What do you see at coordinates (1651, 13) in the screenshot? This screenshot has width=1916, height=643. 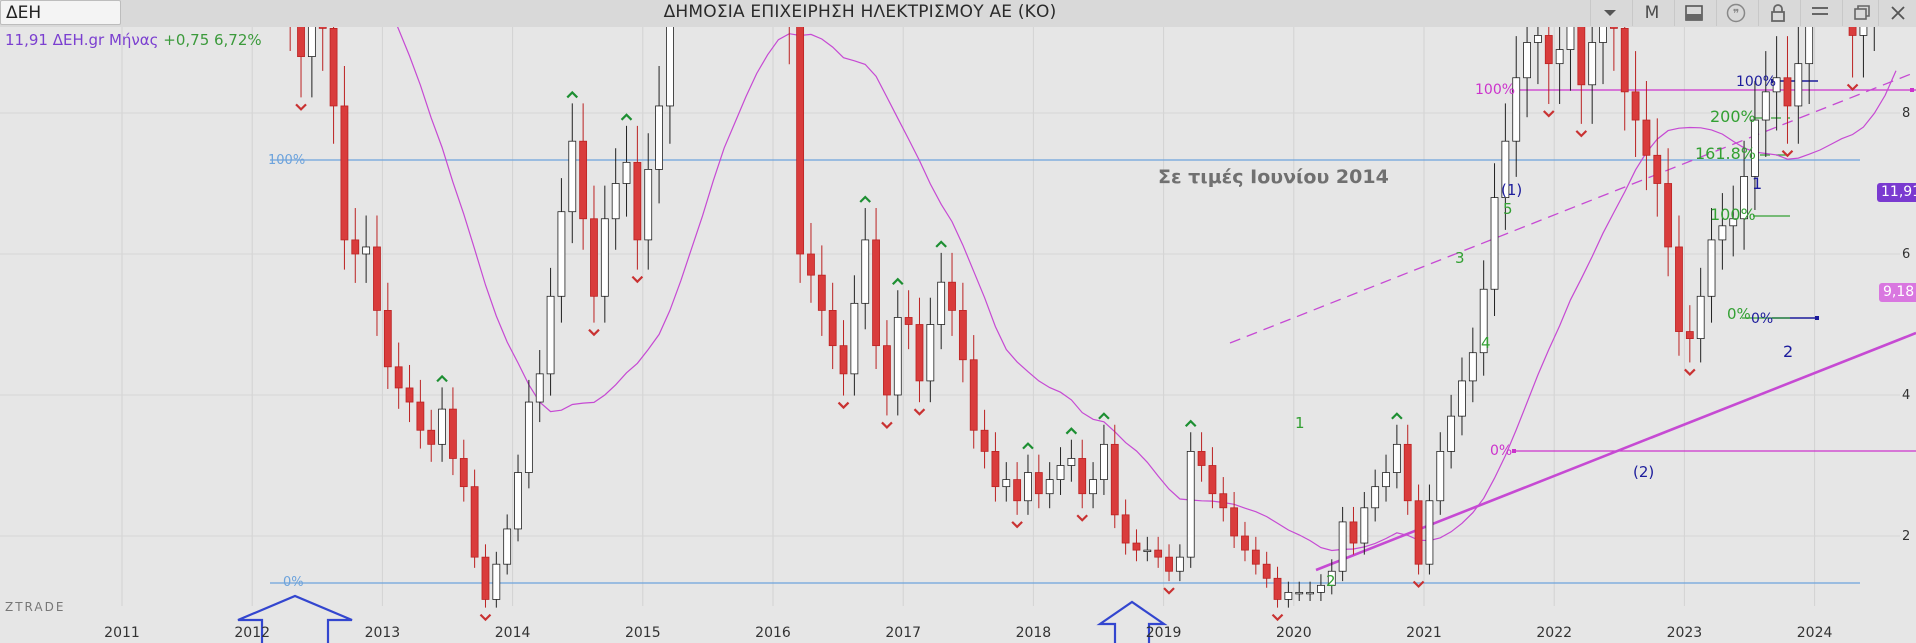 I see `period-button: M` at bounding box center [1651, 13].